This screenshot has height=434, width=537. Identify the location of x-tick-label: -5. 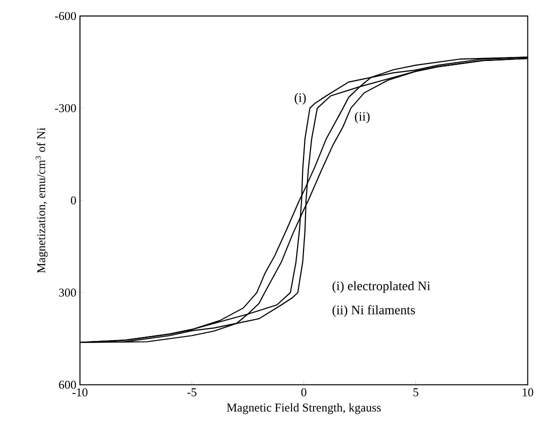
(191, 392).